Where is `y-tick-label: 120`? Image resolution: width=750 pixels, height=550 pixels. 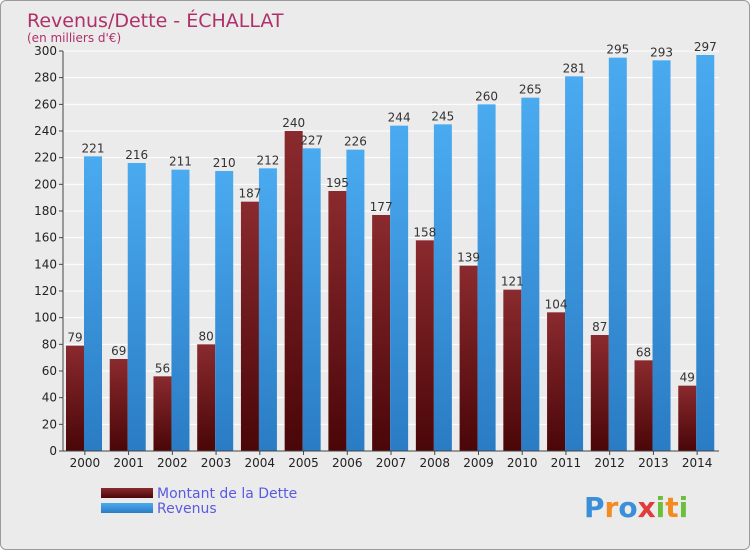 y-tick-label: 120 is located at coordinates (45, 291).